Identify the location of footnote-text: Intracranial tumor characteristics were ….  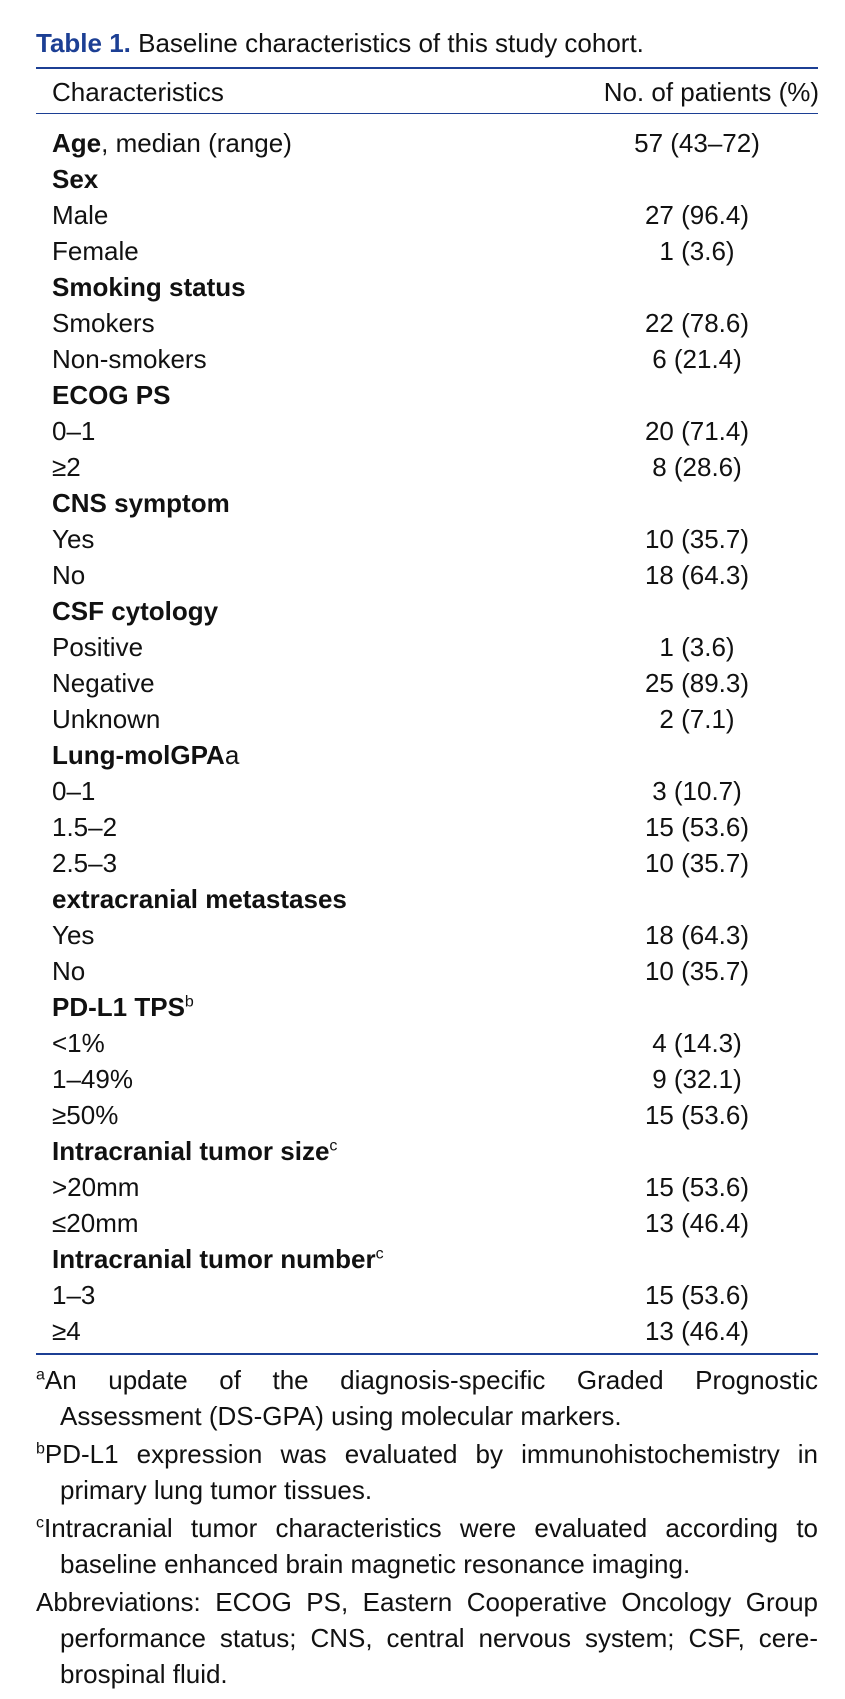
(431, 1546).